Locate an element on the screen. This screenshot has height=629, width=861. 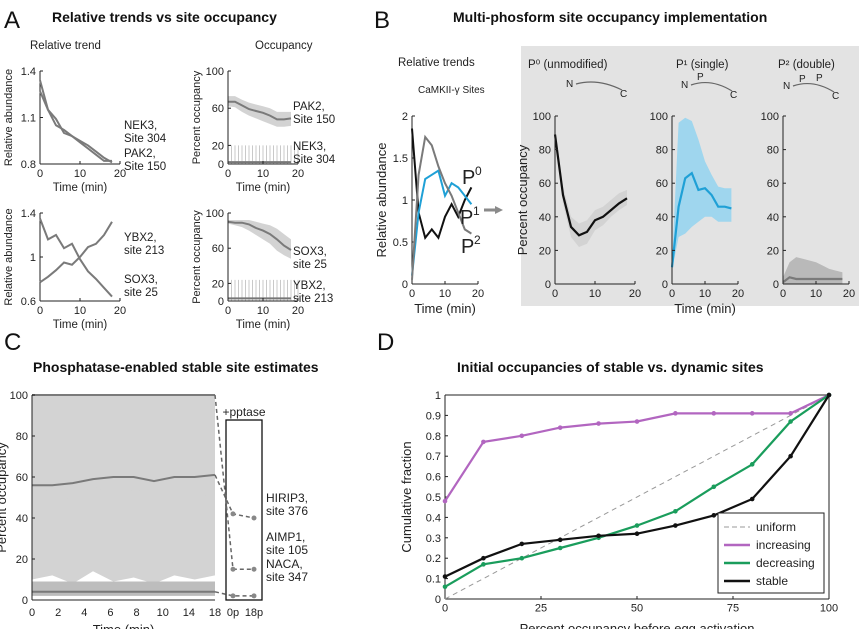
b1-series-p2 is located at coordinates (441, 207).